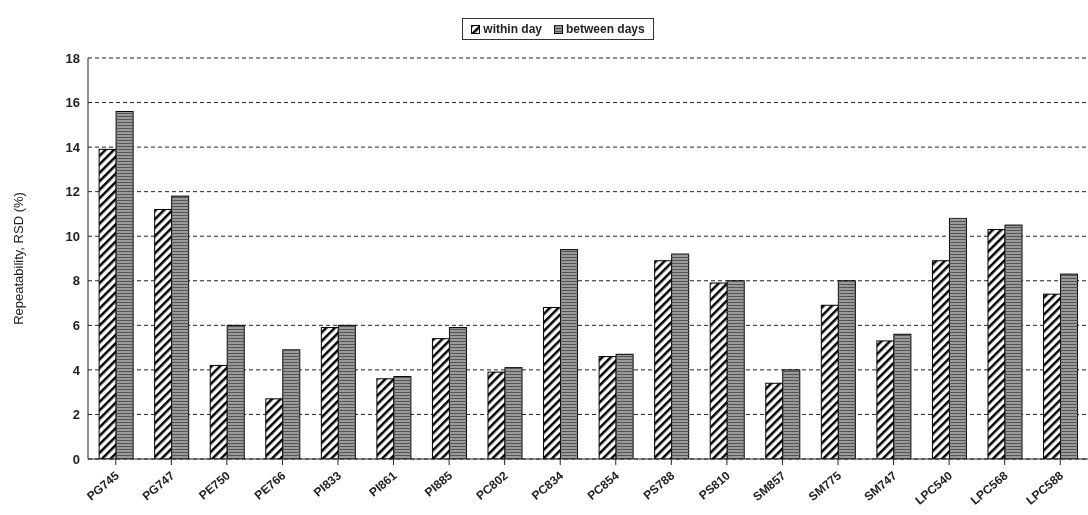 The image size is (1088, 515). Describe the element at coordinates (76, 459) in the screenshot. I see `y-tick-label: 0` at that location.